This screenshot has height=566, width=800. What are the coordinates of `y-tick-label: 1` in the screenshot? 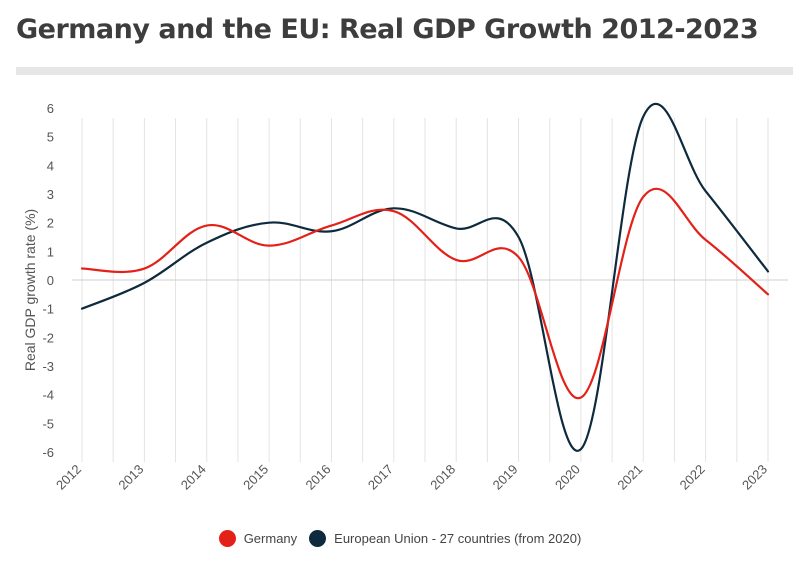 It's located at (50, 251).